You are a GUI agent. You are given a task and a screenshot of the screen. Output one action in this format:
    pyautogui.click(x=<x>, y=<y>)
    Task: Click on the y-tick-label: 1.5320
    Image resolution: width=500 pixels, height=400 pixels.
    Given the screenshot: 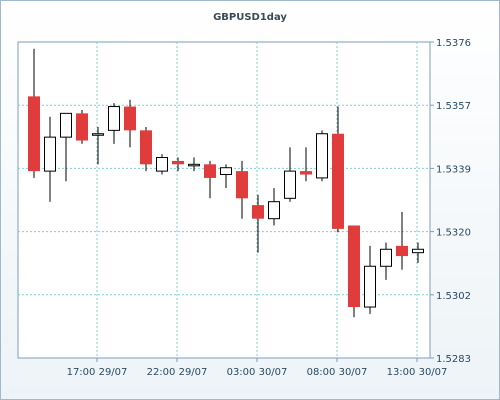 What is the action you would take?
    pyautogui.click(x=453, y=233)
    